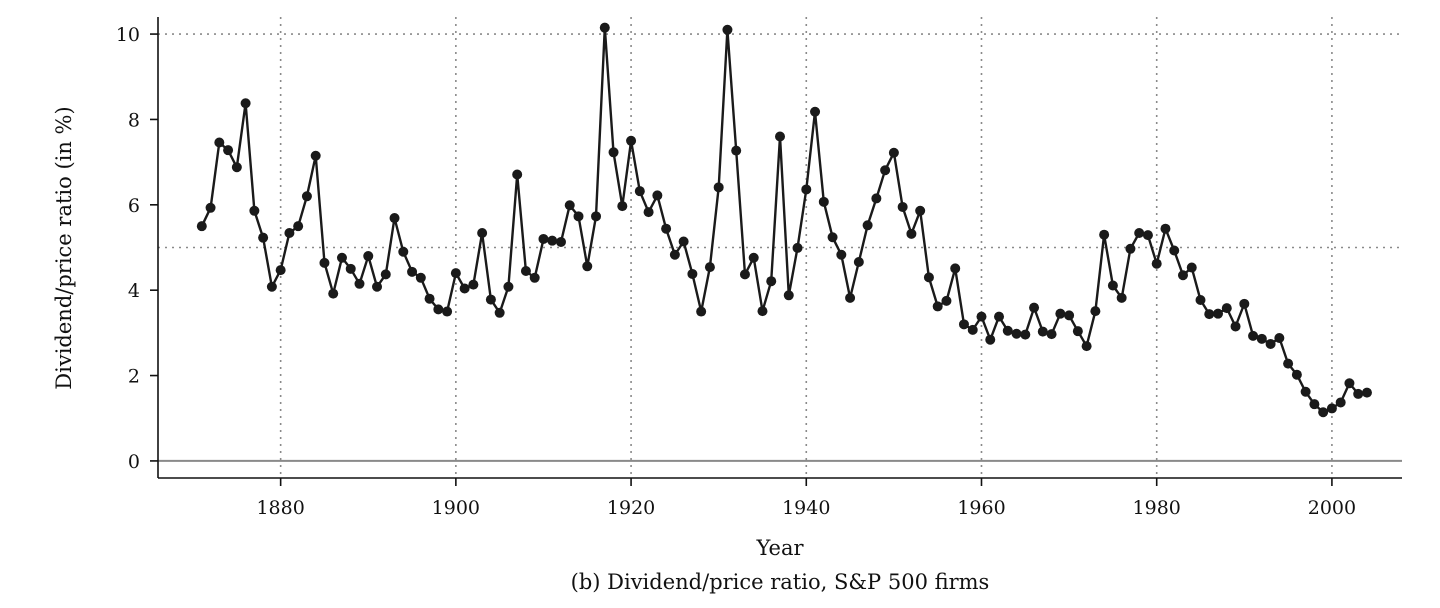 Image resolution: width=1440 pixels, height=608 pixels. Describe the element at coordinates (613, 152) in the screenshot. I see `data-point-1918` at that location.